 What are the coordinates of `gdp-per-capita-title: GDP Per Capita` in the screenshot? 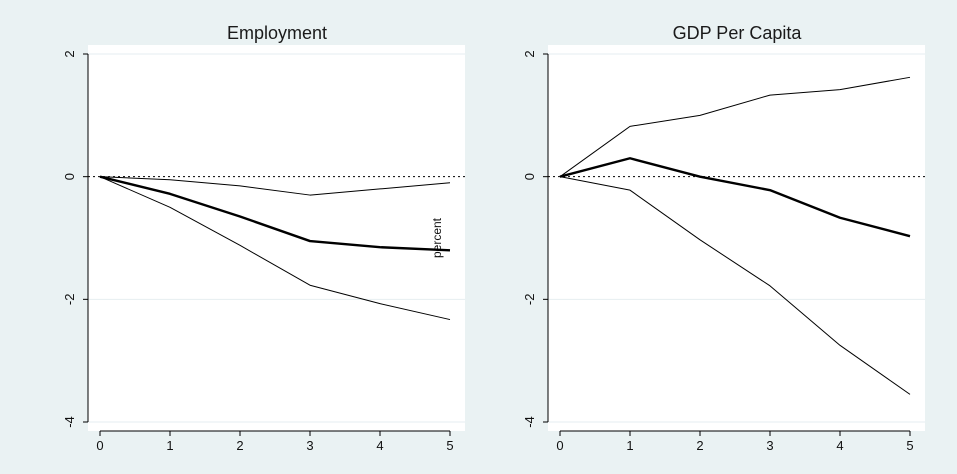 It's located at (738, 33).